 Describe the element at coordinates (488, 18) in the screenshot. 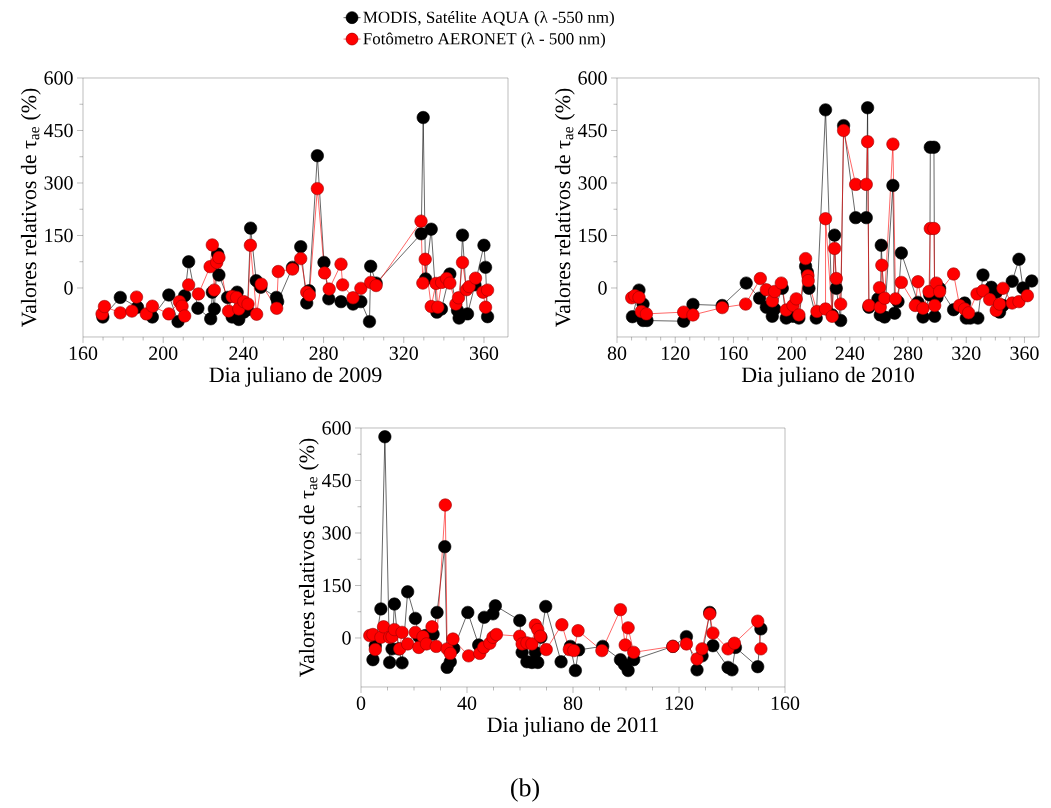

I see `legend-label: MODIS, Satélite AQUA (λ -550 nm)` at that location.